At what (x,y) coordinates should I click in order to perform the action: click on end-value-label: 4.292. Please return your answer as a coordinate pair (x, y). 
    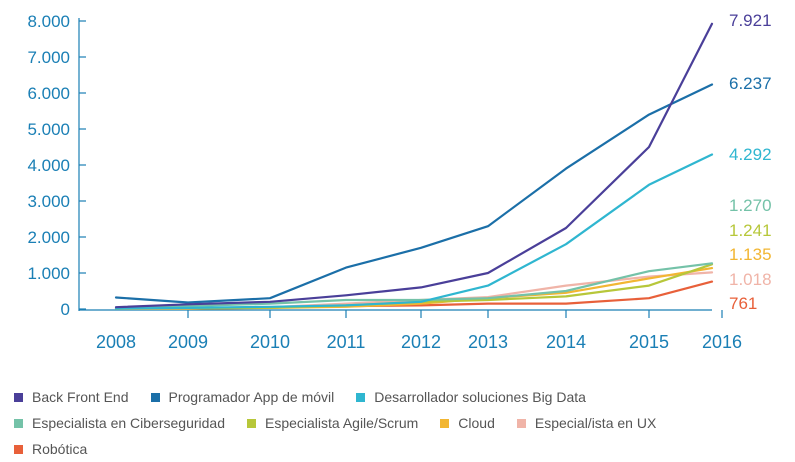
    Looking at the image, I should click on (750, 154).